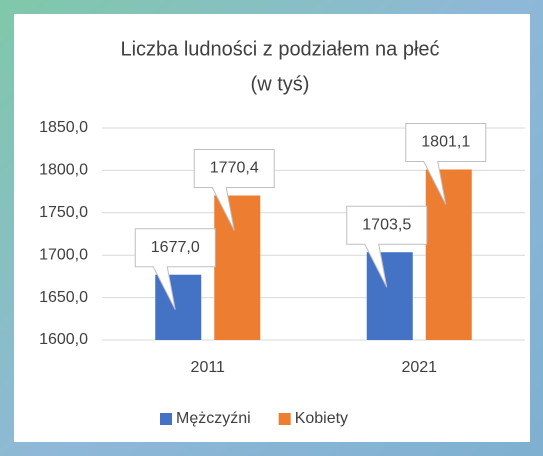  What do you see at coordinates (419, 367) in the screenshot?
I see `x-tick-label: 2021` at bounding box center [419, 367].